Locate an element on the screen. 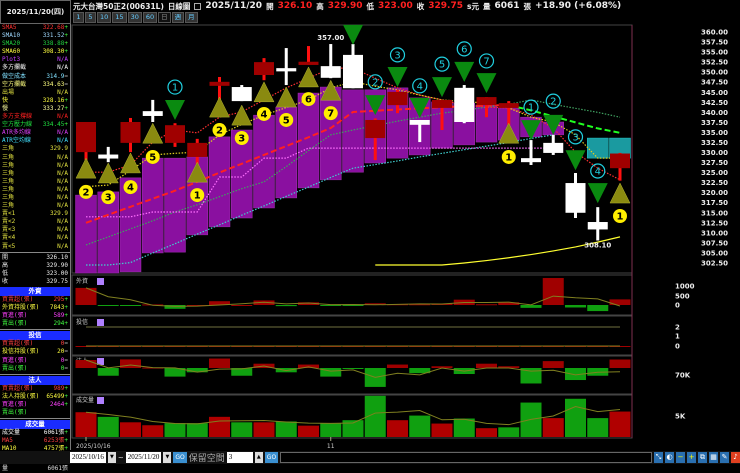 The image size is (740, 473). grid-icon: ▦ is located at coordinates (713, 457).